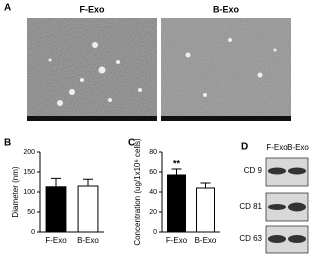 This screenshot has width=320, height=255. What do you see at coordinates (15, 191) in the screenshot?
I see `y-axis-label: Diameter (nm)` at bounding box center [15, 191].